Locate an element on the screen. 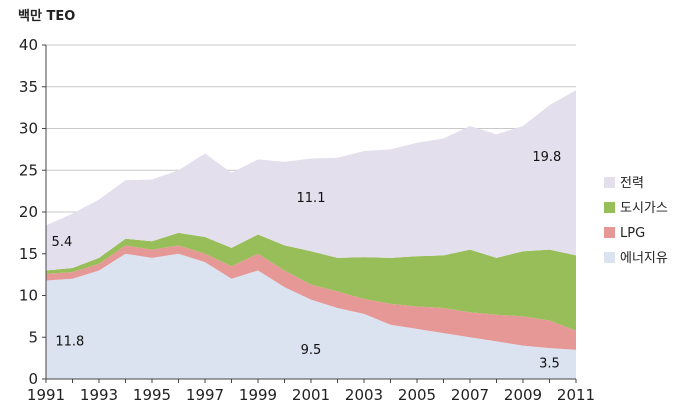  x-tick-label: 2005 is located at coordinates (417, 395).